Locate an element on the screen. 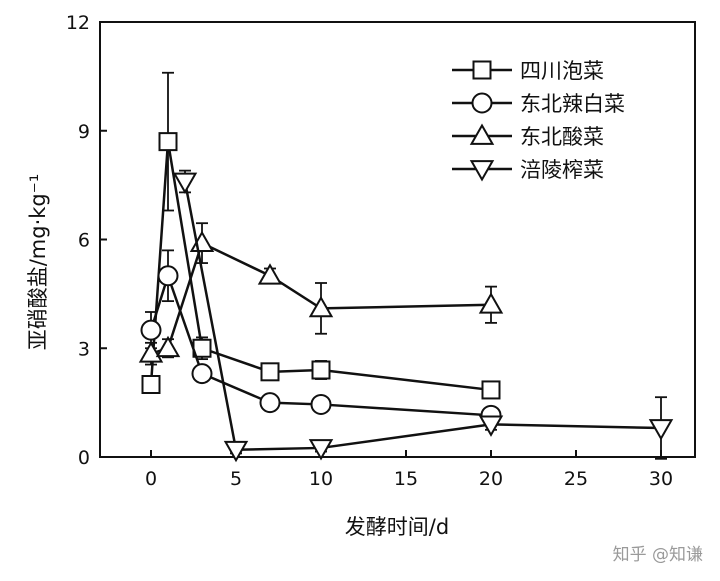 Image resolution: width=720 pixels, height=581 pixels. legend-entry-1: 四川泡菜 is located at coordinates (528, 71).